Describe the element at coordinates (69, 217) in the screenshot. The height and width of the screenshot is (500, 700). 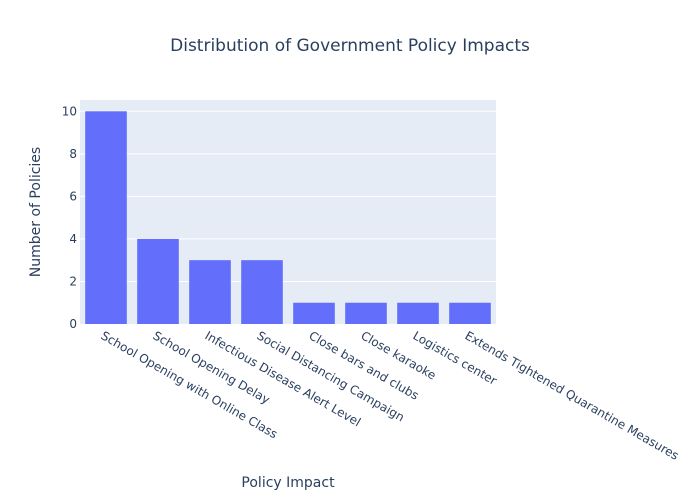
I see `y-axis-ticks: 0 2 4 6 8 10` at that location.